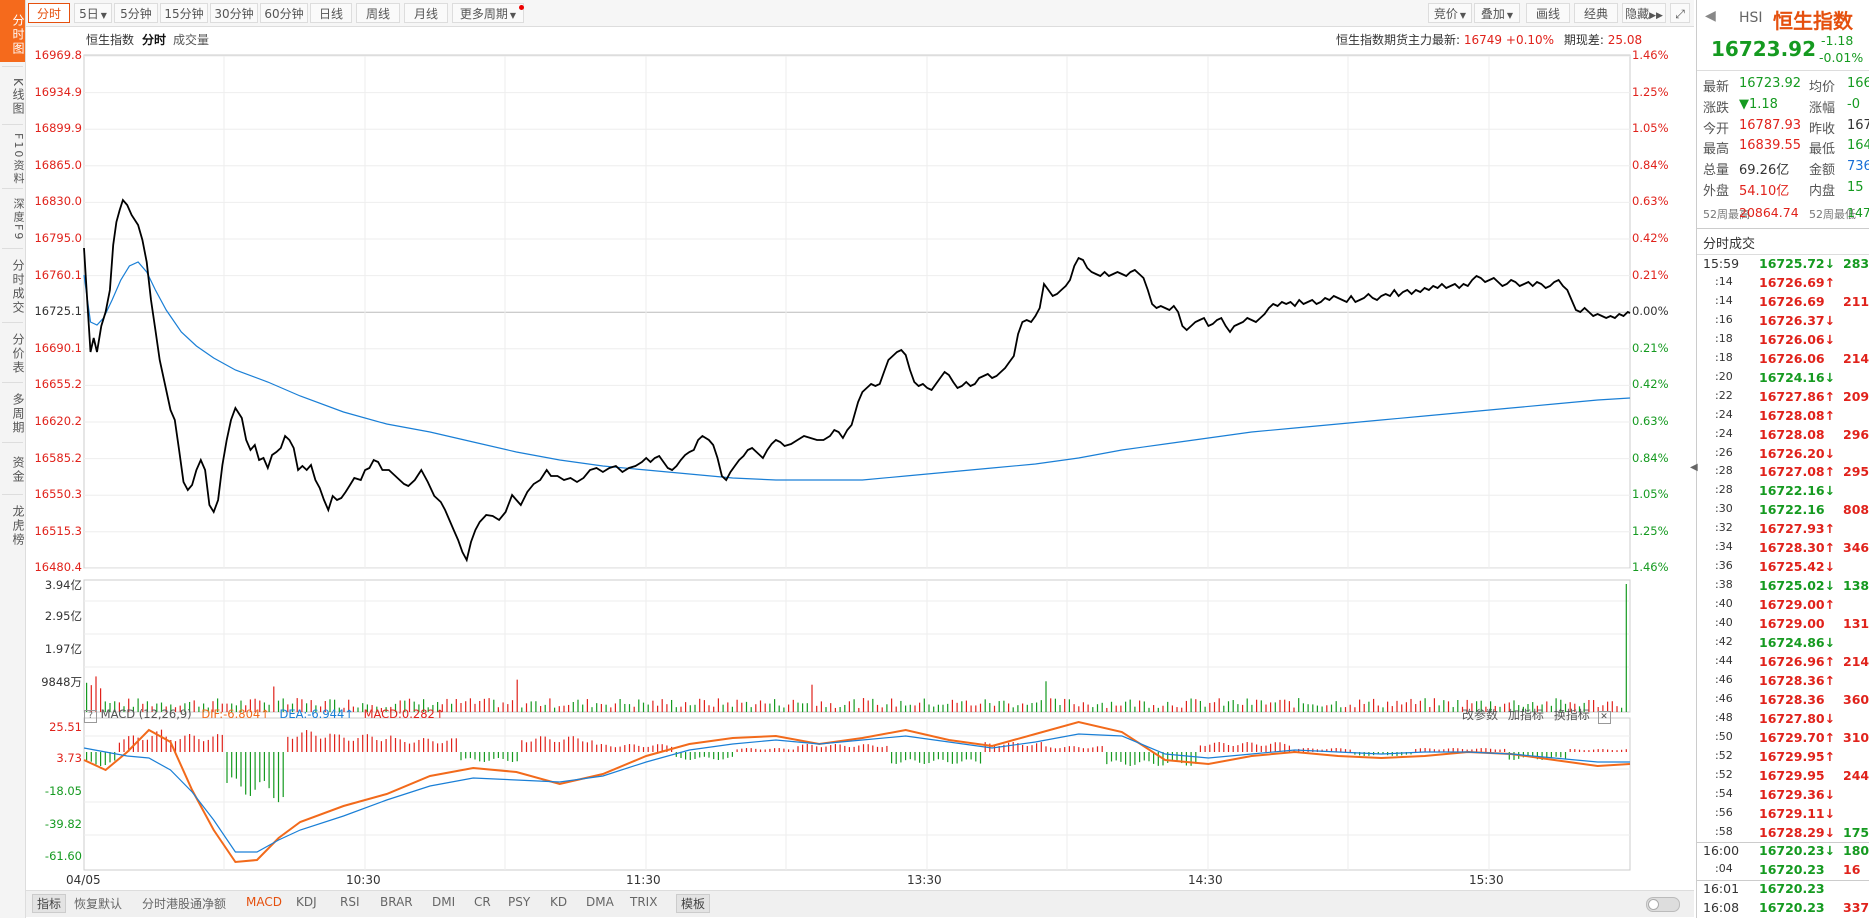 This screenshot has width=1869, height=918. I want to click on brar-tab: BRAR, so click(396, 902).